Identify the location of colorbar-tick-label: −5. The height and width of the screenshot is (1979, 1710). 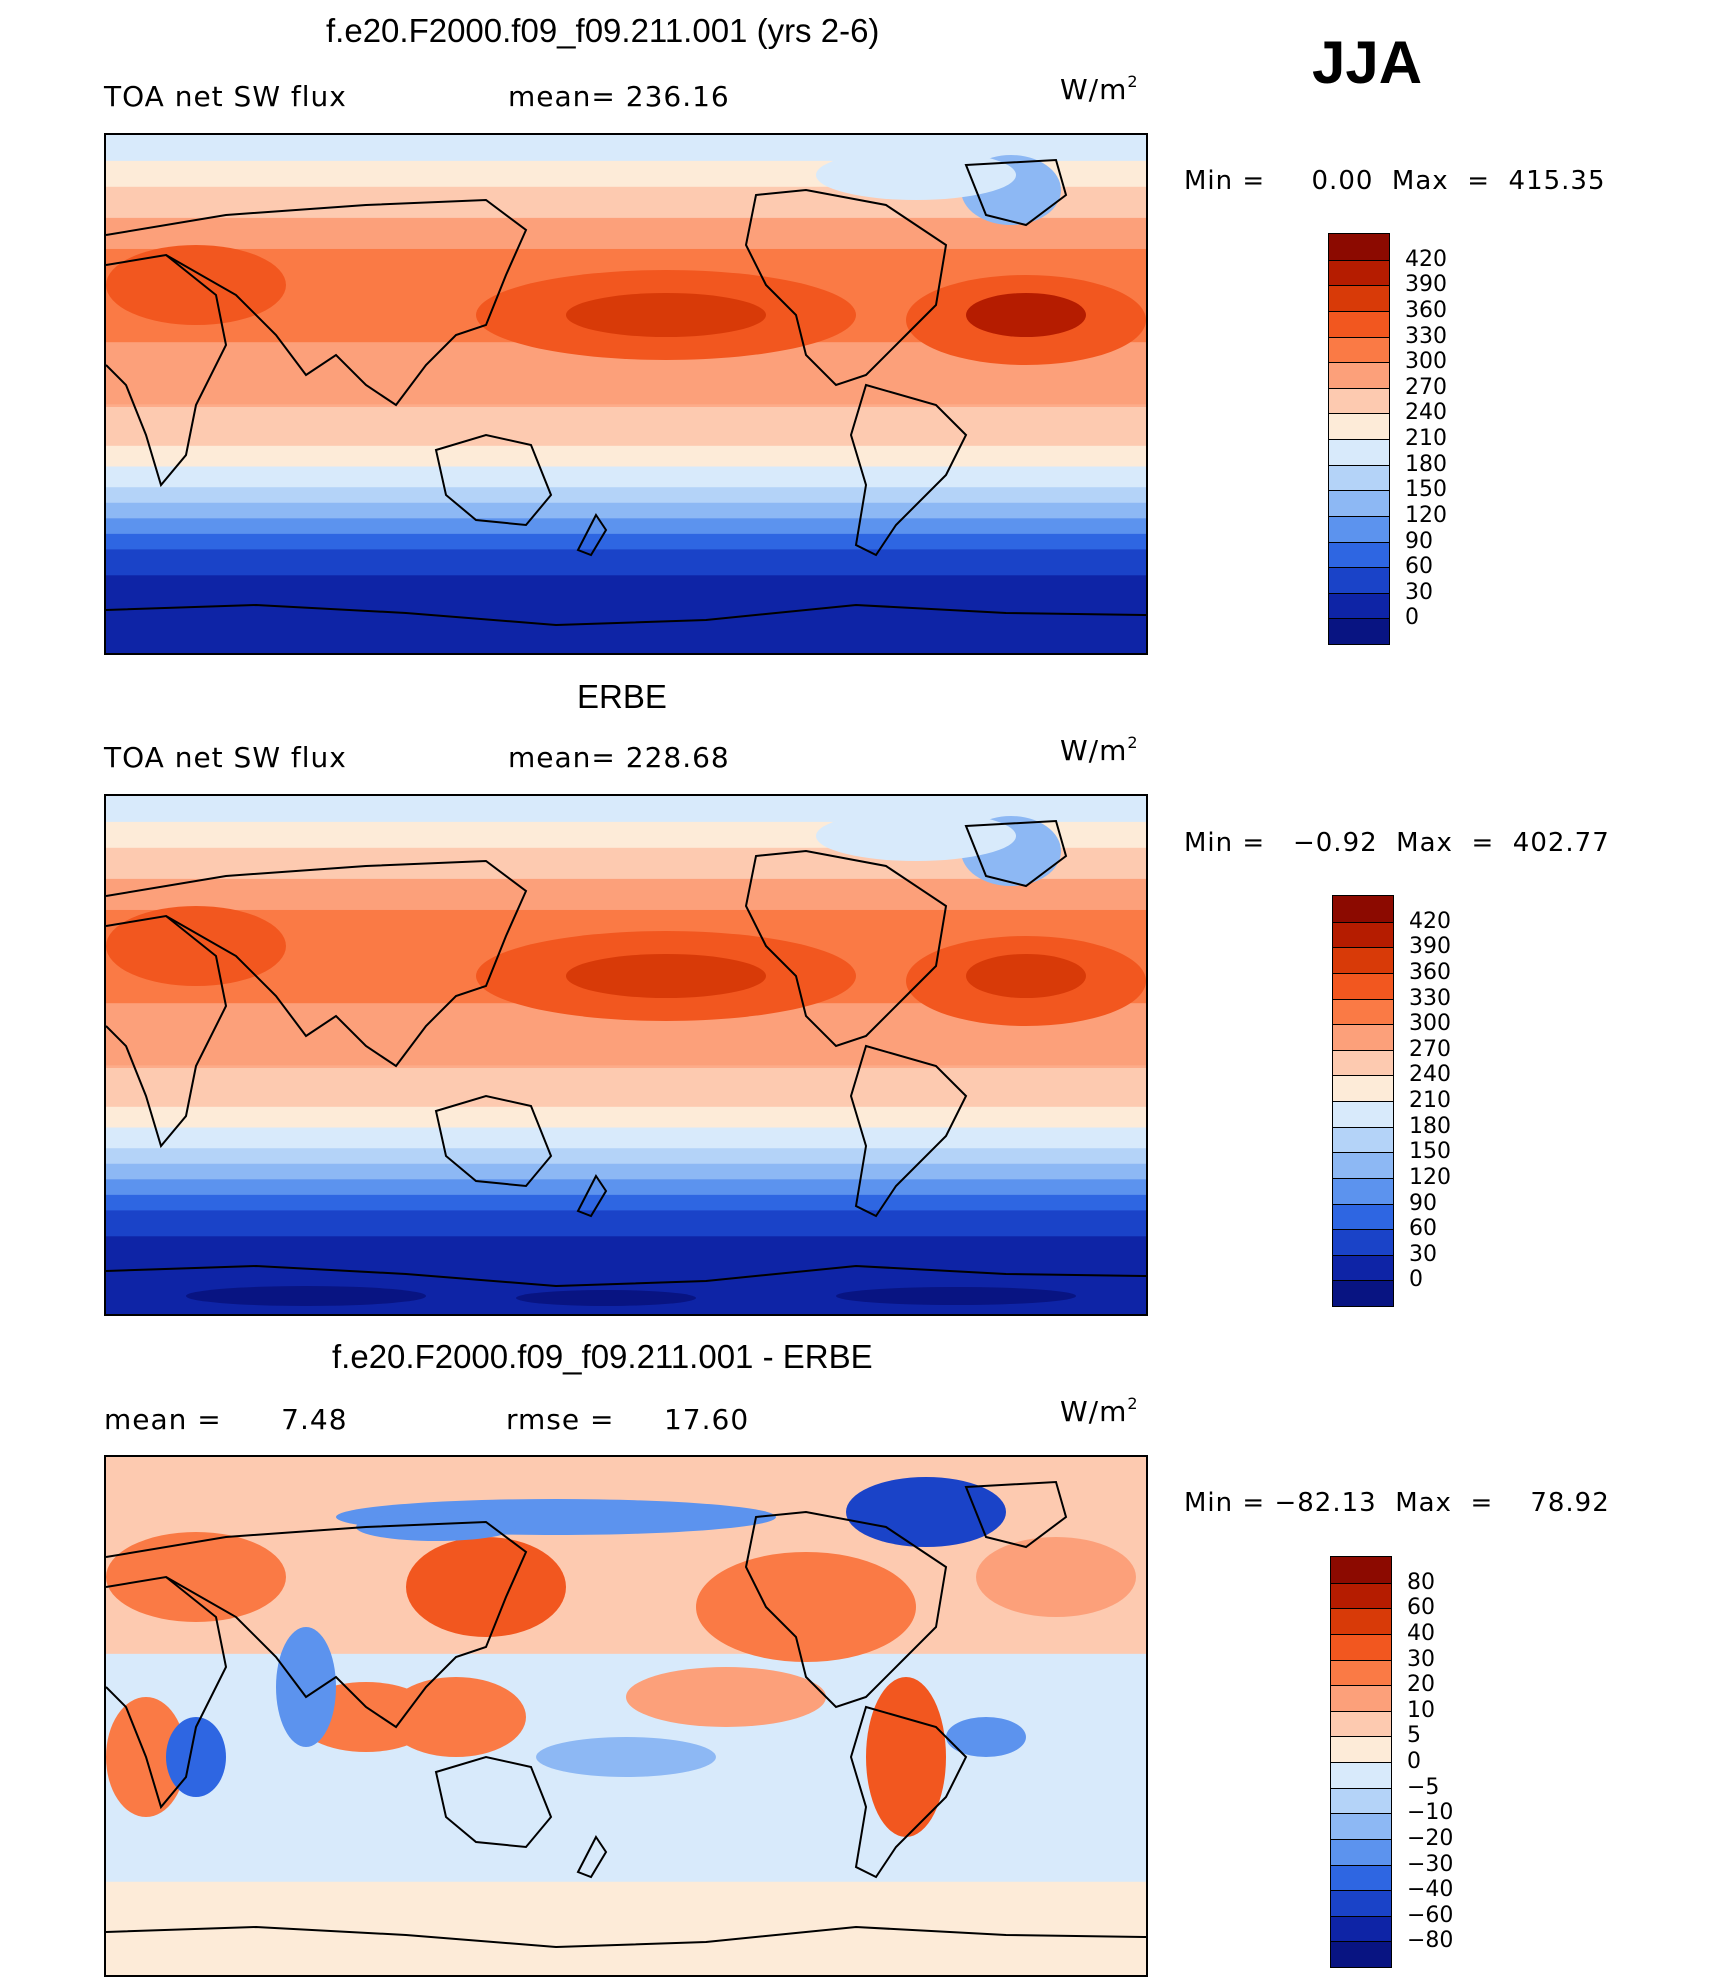
(1423, 1787).